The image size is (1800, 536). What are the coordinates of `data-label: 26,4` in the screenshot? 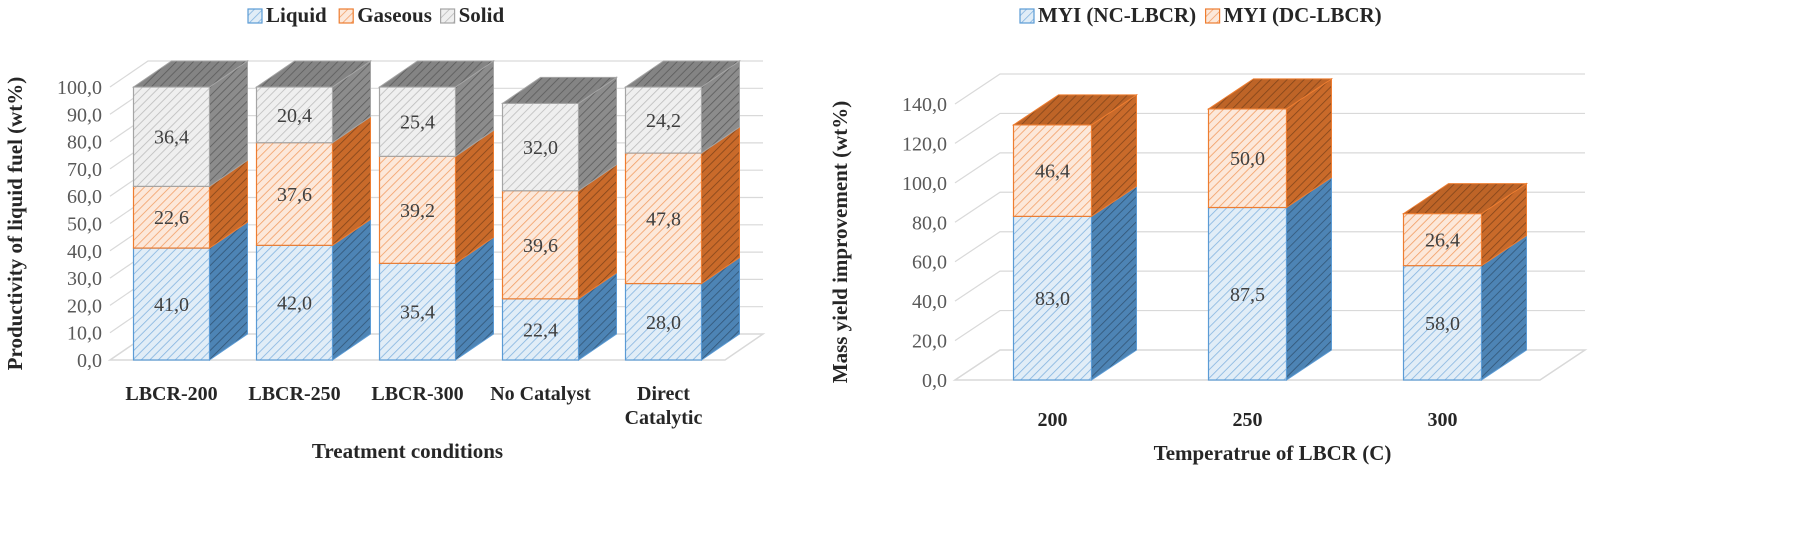 It's located at (1442, 241).